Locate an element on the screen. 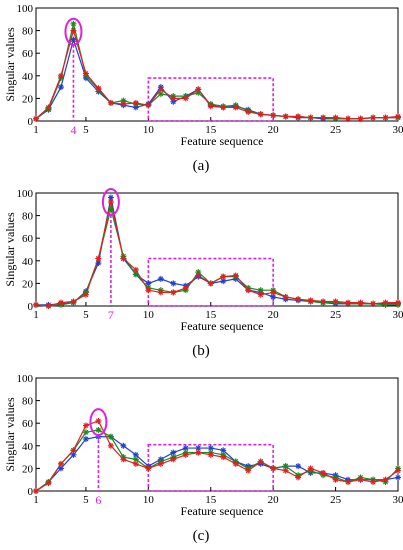 The image size is (403, 550). x-tick-label: 25 is located at coordinates (336, 500).